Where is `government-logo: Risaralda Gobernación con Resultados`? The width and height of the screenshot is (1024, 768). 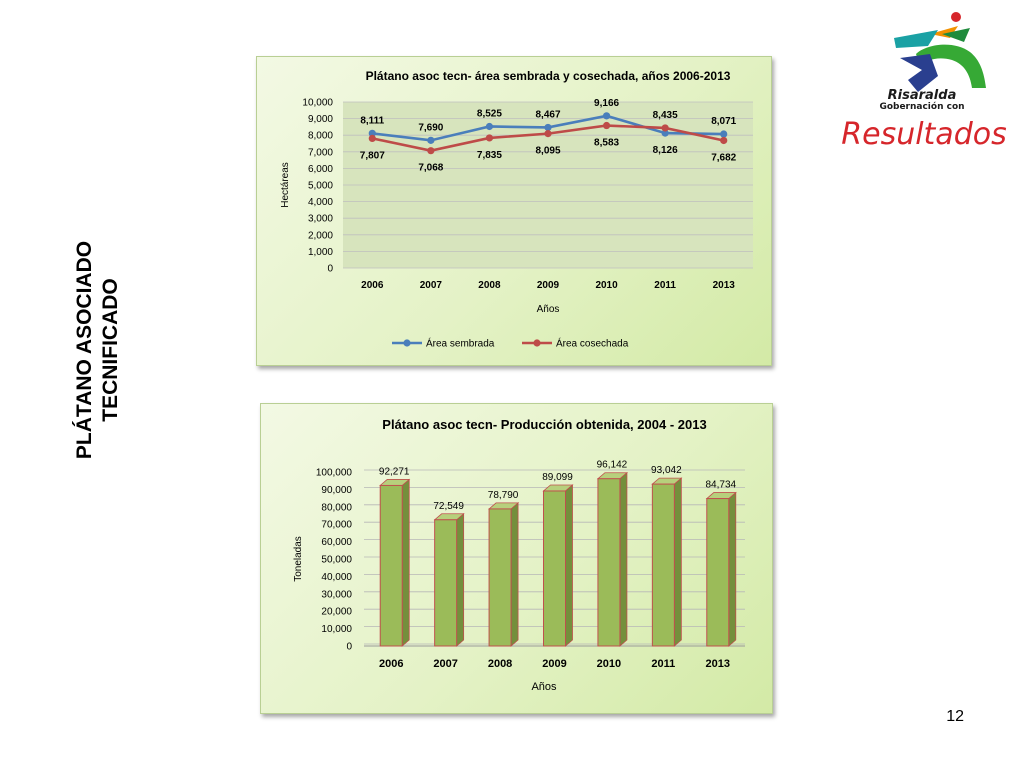
government-logo: Risaralda Gobernación con Resultados is located at coordinates (925, 83).